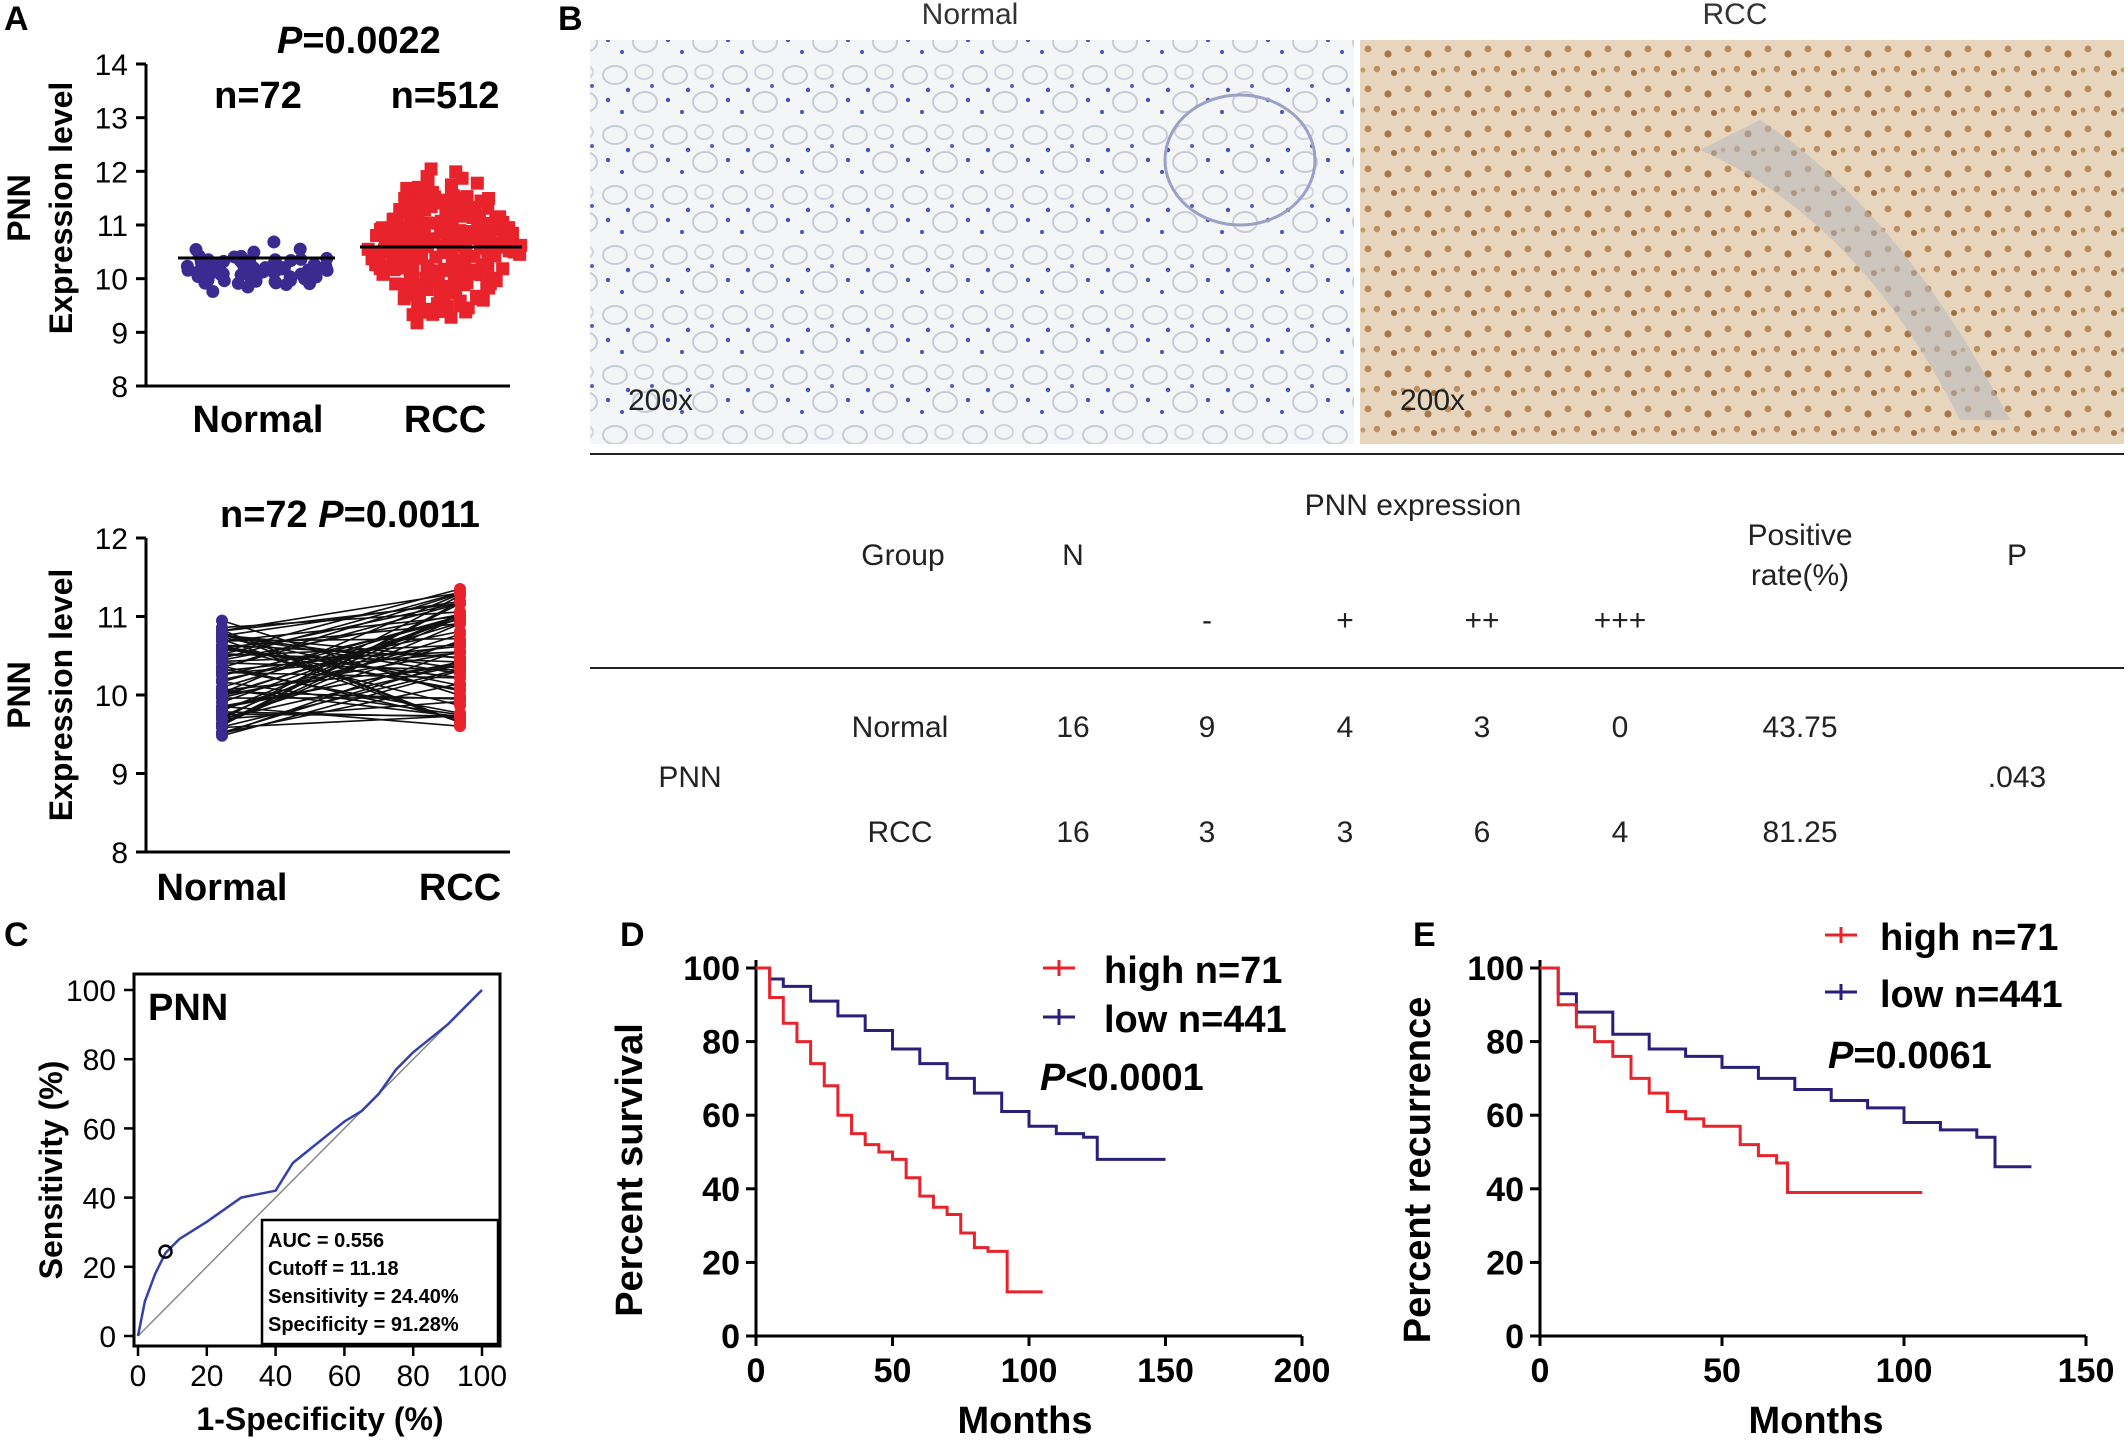 Image resolution: width=2128 pixels, height=1456 pixels. What do you see at coordinates (107, 1337) in the screenshot?
I see `y-tick-label: 0` at bounding box center [107, 1337].